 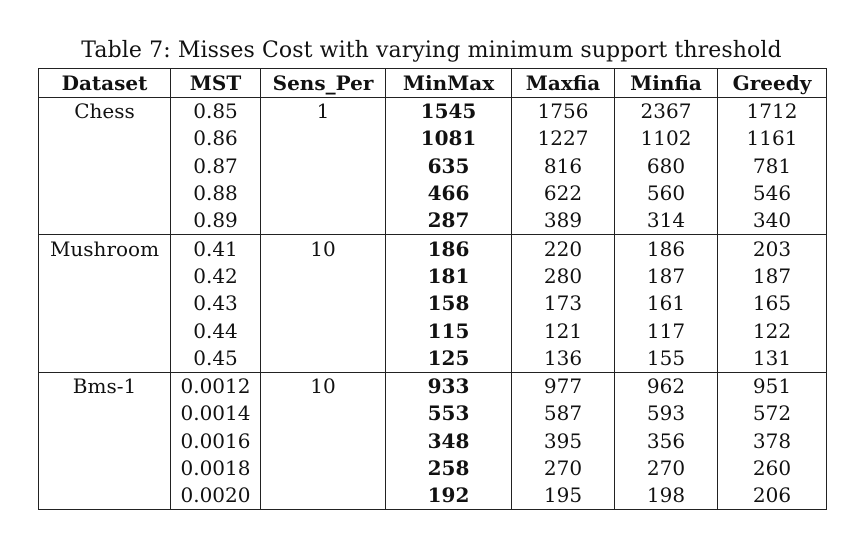 I want to click on cell-minmax: 158, so click(x=448, y=304).